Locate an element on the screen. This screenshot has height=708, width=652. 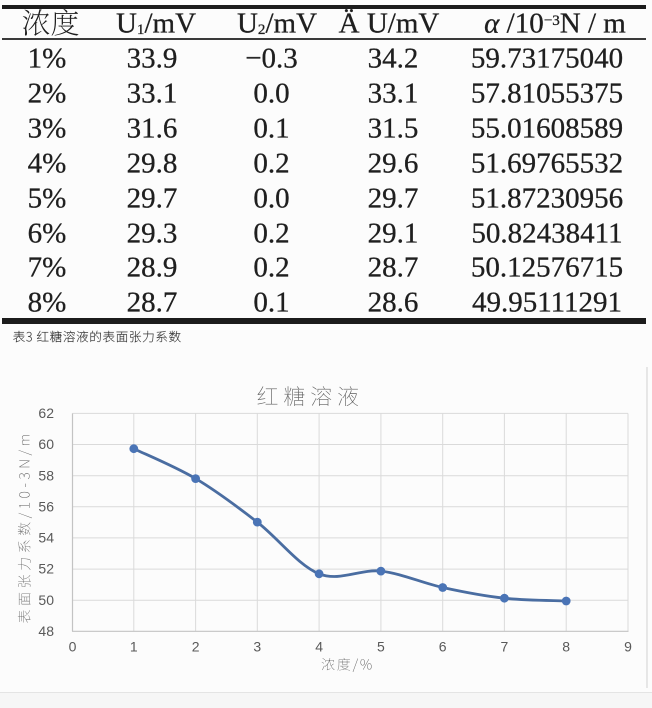
svg-text: 5 is located at coordinates (381, 647).